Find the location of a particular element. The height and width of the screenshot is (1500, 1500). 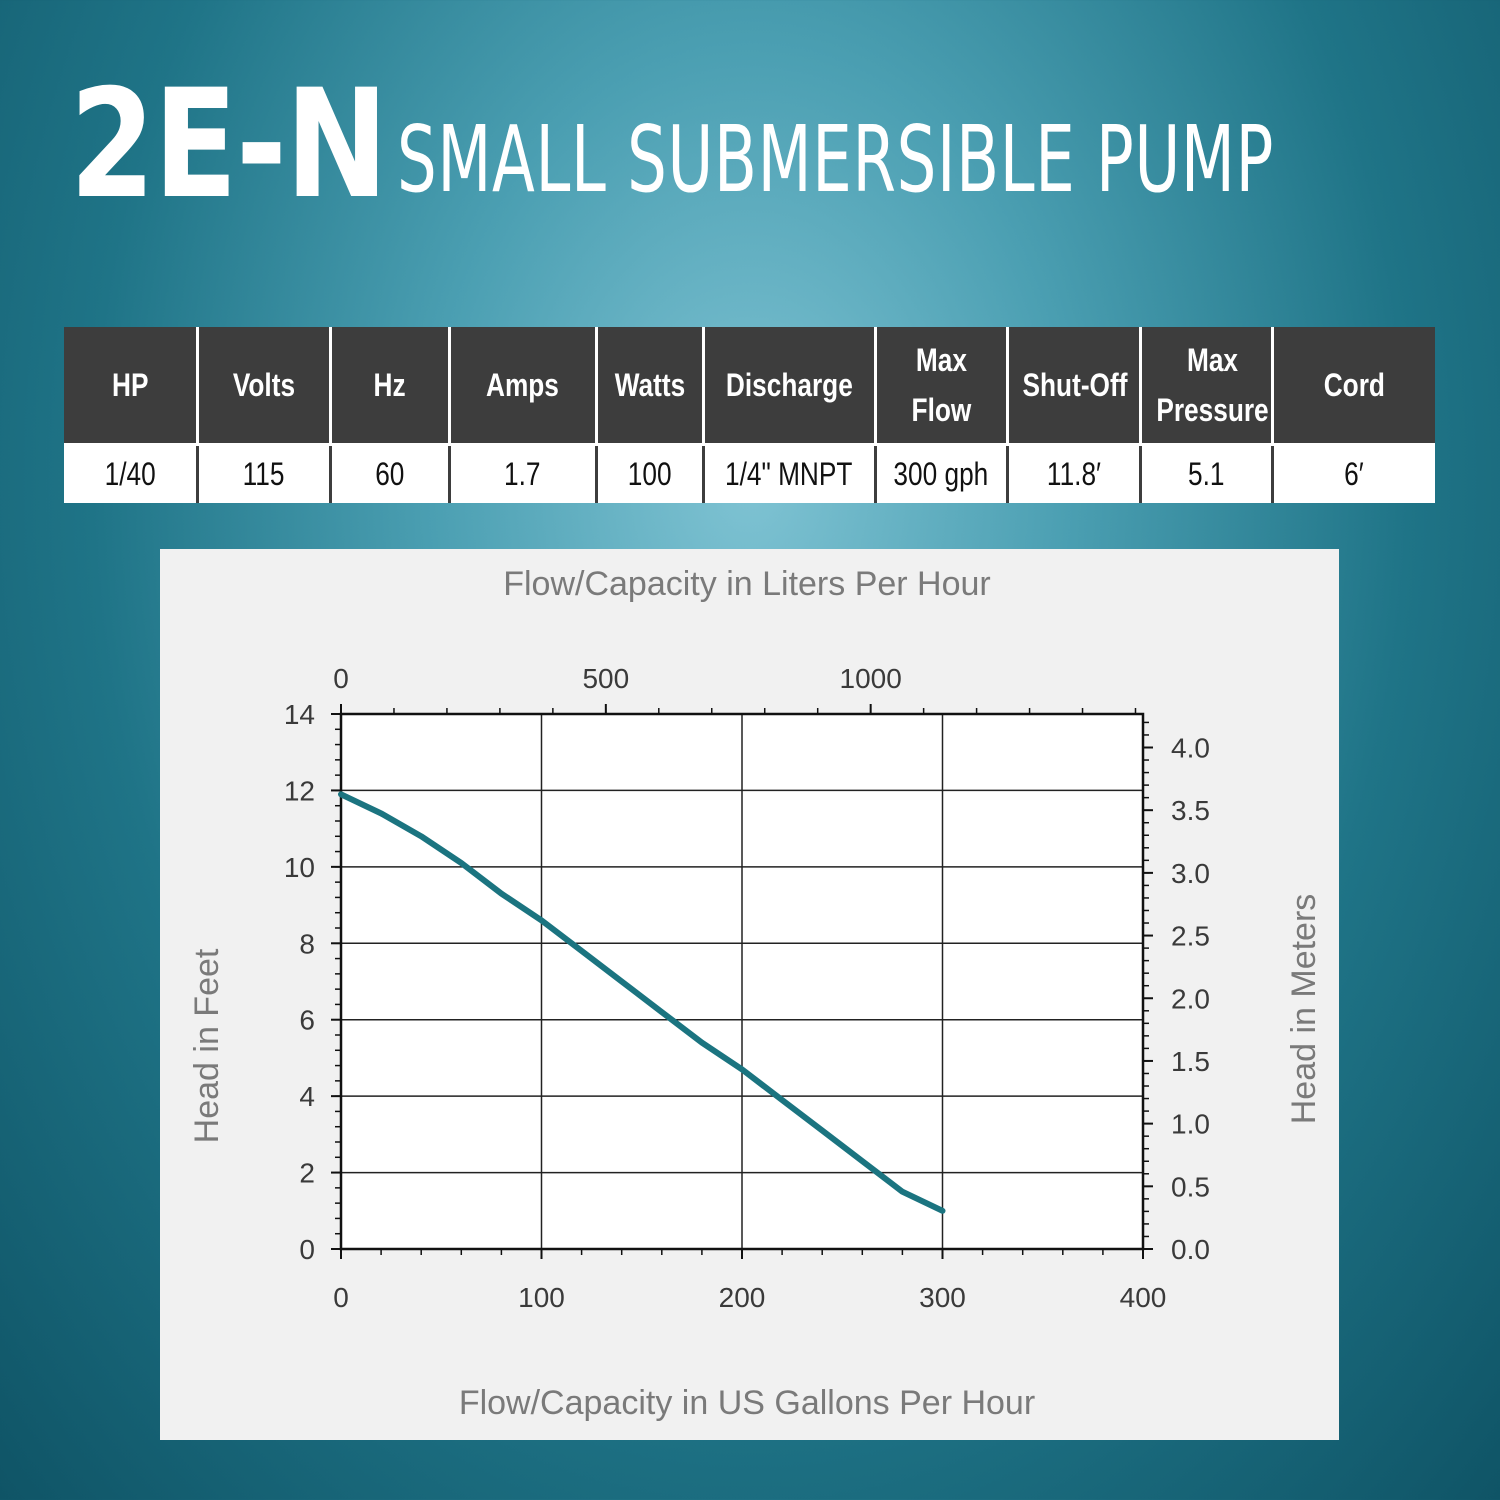

spec-value-label: 115 is located at coordinates (263, 474).